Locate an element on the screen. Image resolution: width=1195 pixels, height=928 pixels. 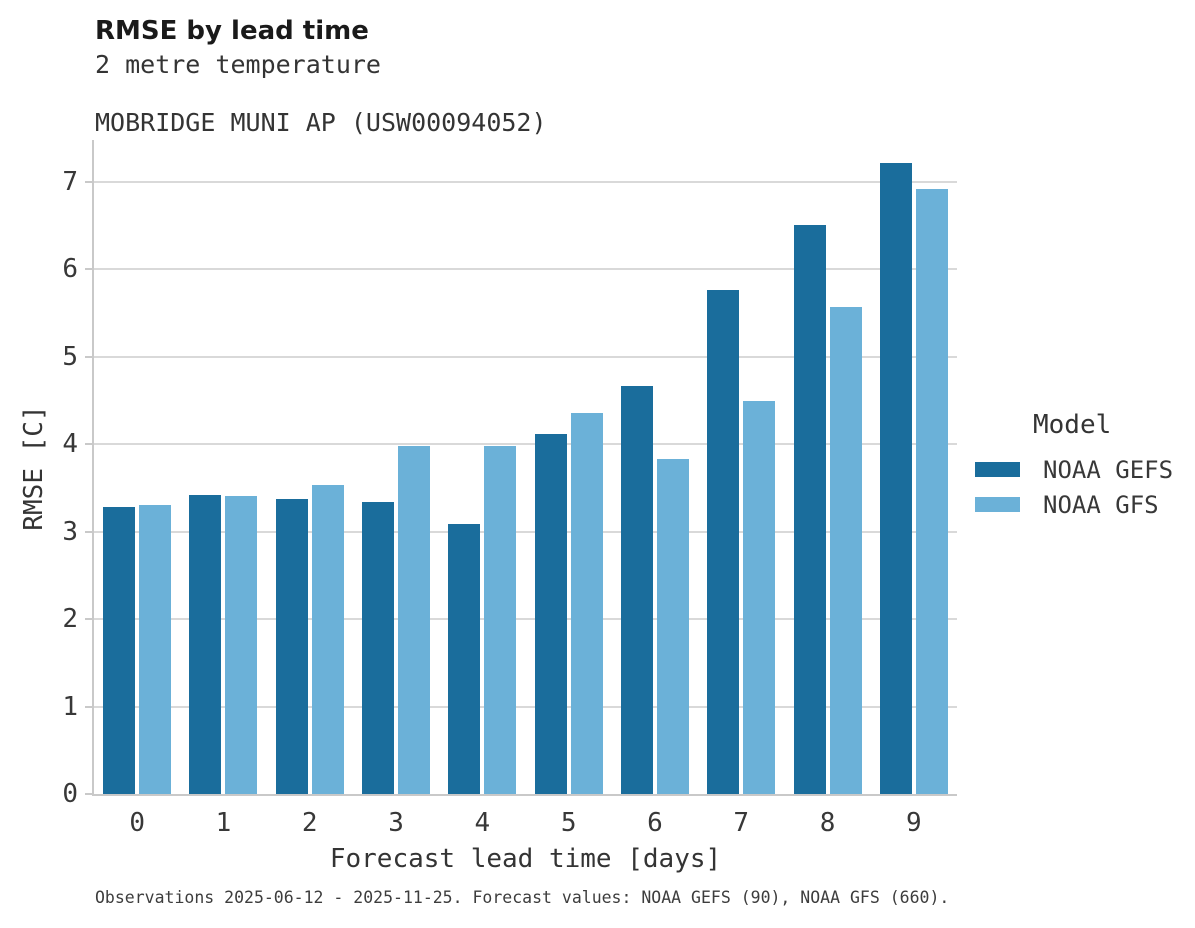
x-axis-spine is located at coordinates (524, 795).